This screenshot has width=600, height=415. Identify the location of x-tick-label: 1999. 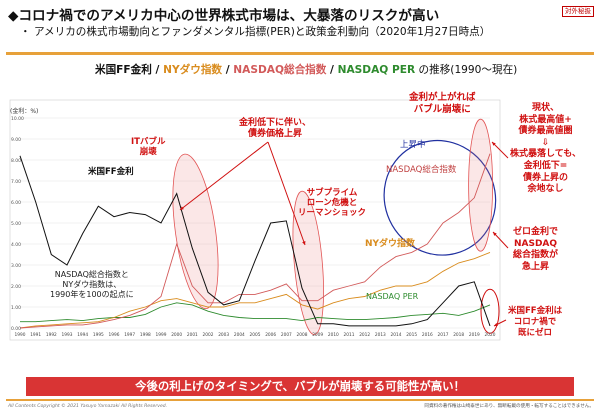
(161, 335).